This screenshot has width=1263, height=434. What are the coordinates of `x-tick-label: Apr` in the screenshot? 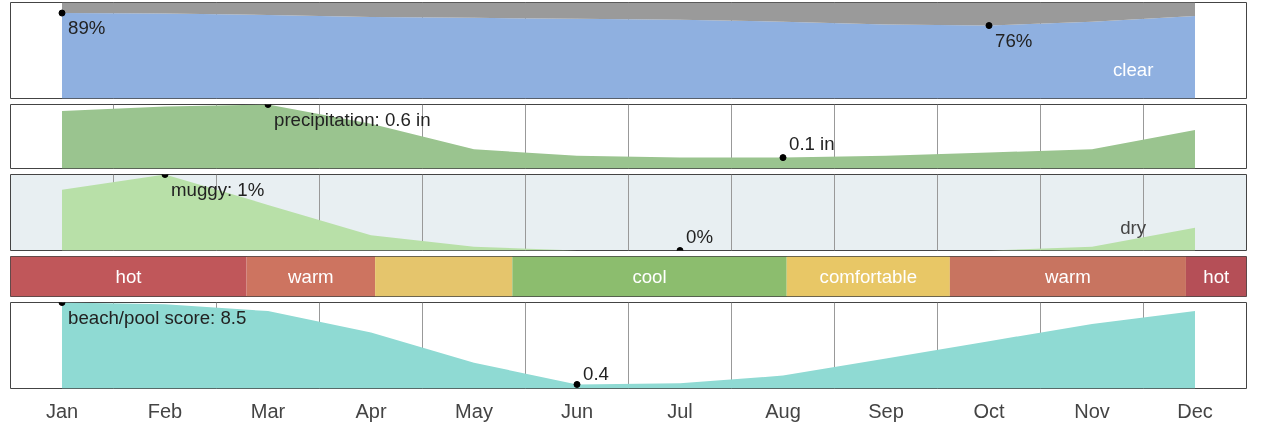 It's located at (371, 410).